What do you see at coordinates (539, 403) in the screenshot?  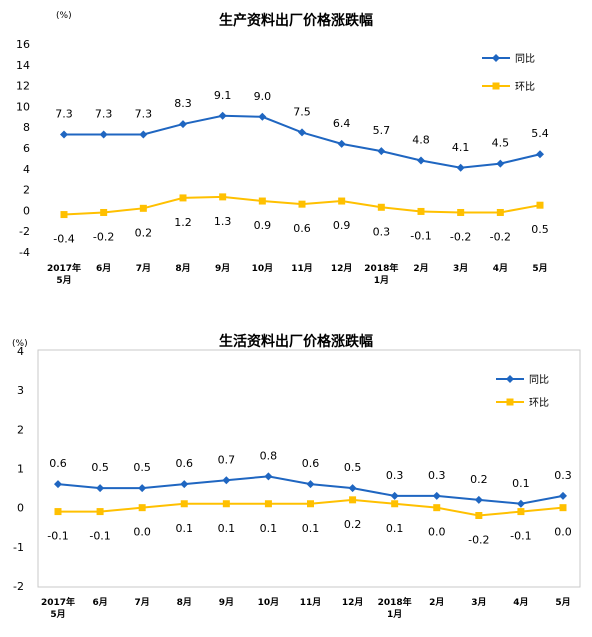 I see `legend-mom-label: 环比` at bounding box center [539, 403].